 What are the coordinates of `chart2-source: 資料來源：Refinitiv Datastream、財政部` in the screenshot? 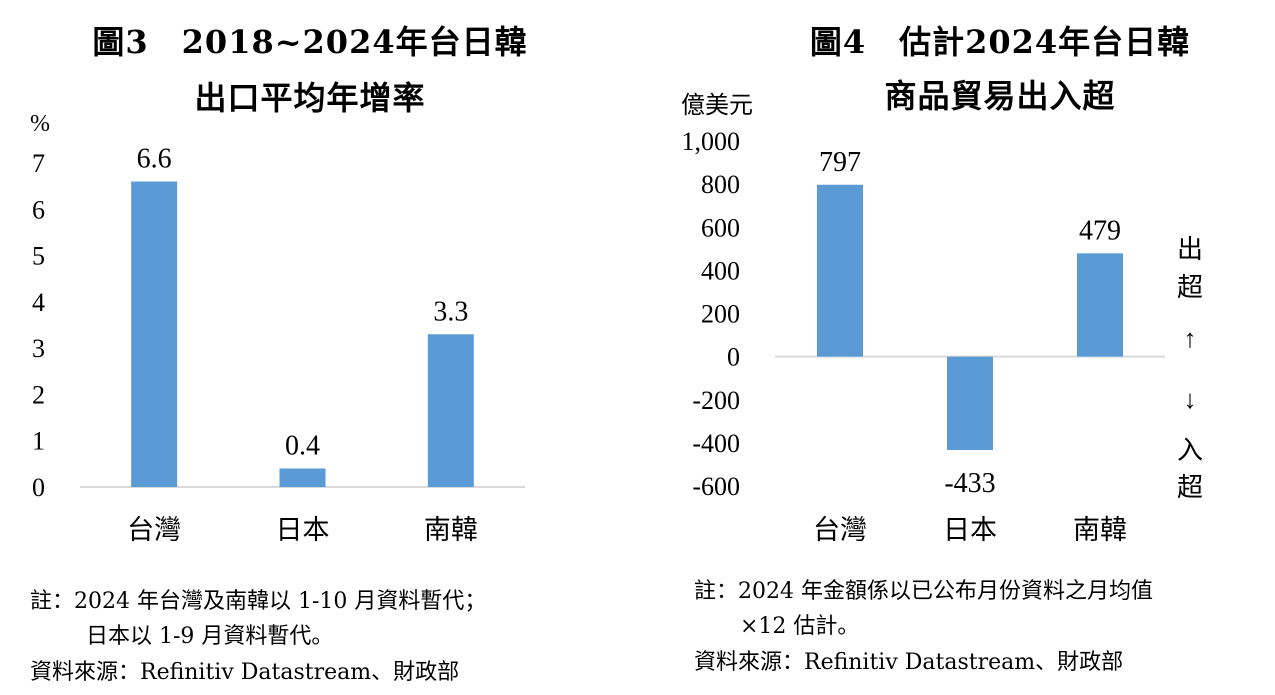 It's located at (909, 662).